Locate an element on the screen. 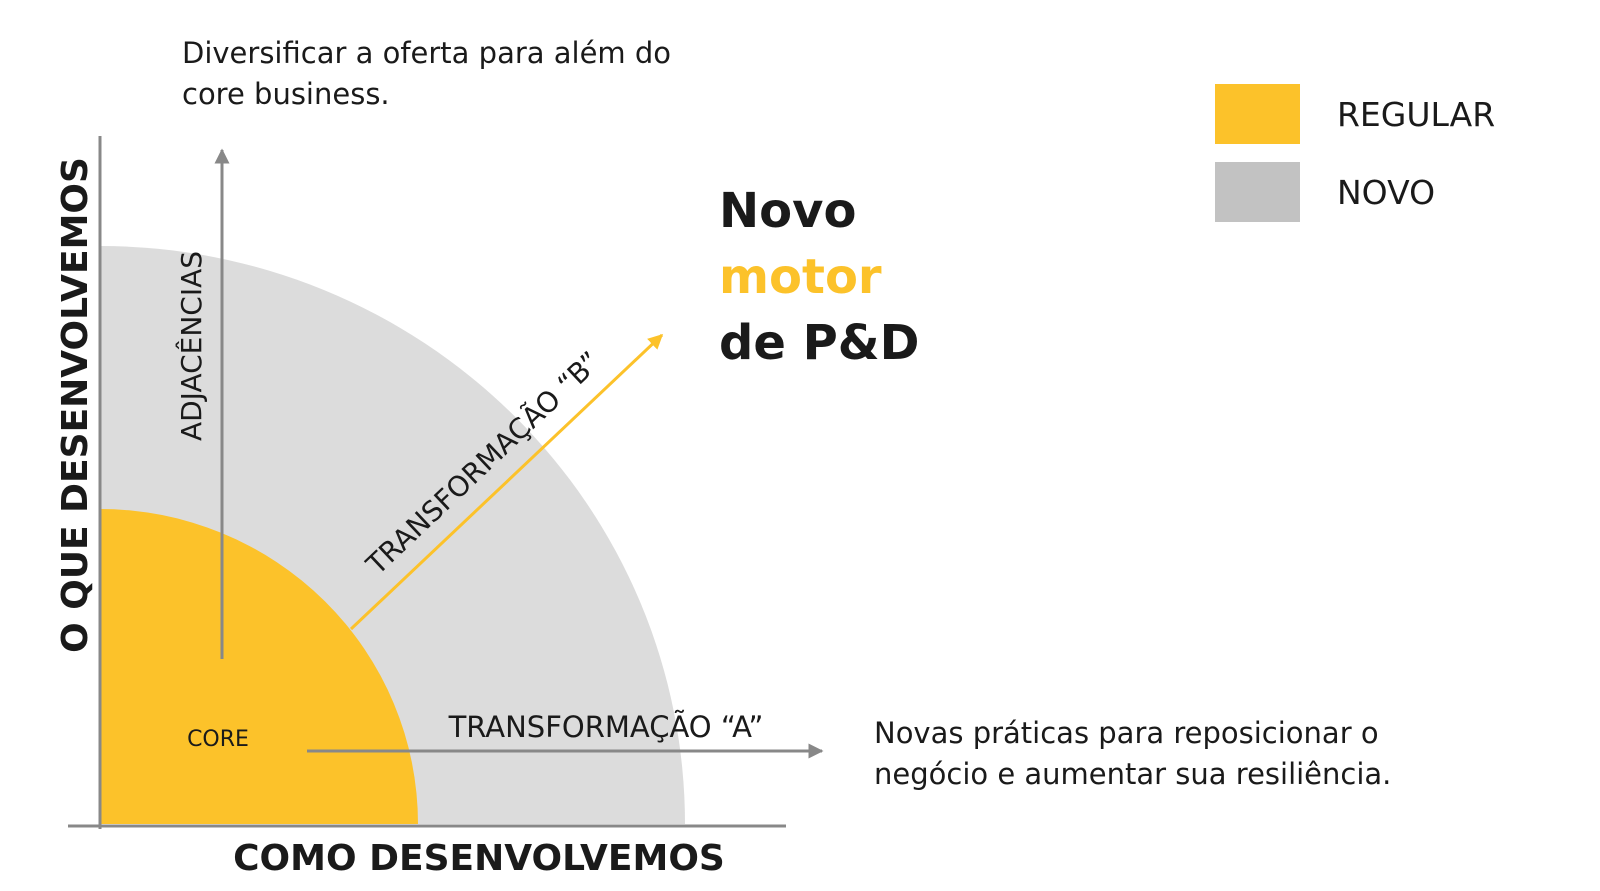 This screenshot has height=891, width=1600. reposition-note-line-2: negócio e aumentar sua resiliência. is located at coordinates (1133, 774).